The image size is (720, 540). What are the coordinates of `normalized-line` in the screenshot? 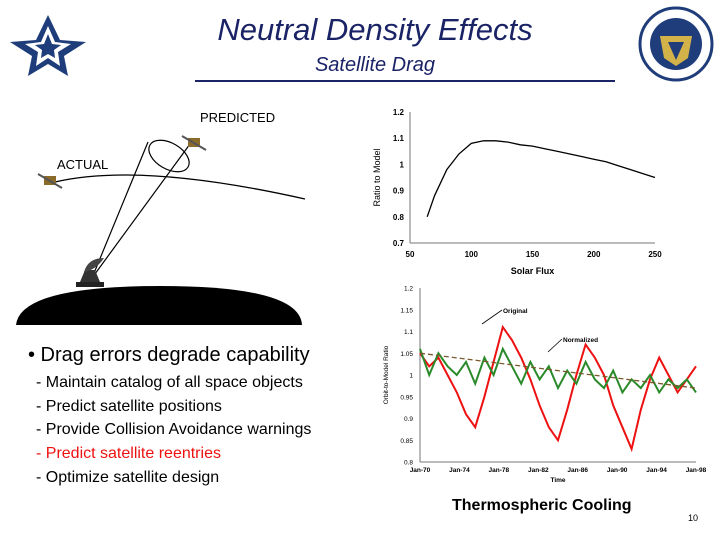 It's located at (558, 370).